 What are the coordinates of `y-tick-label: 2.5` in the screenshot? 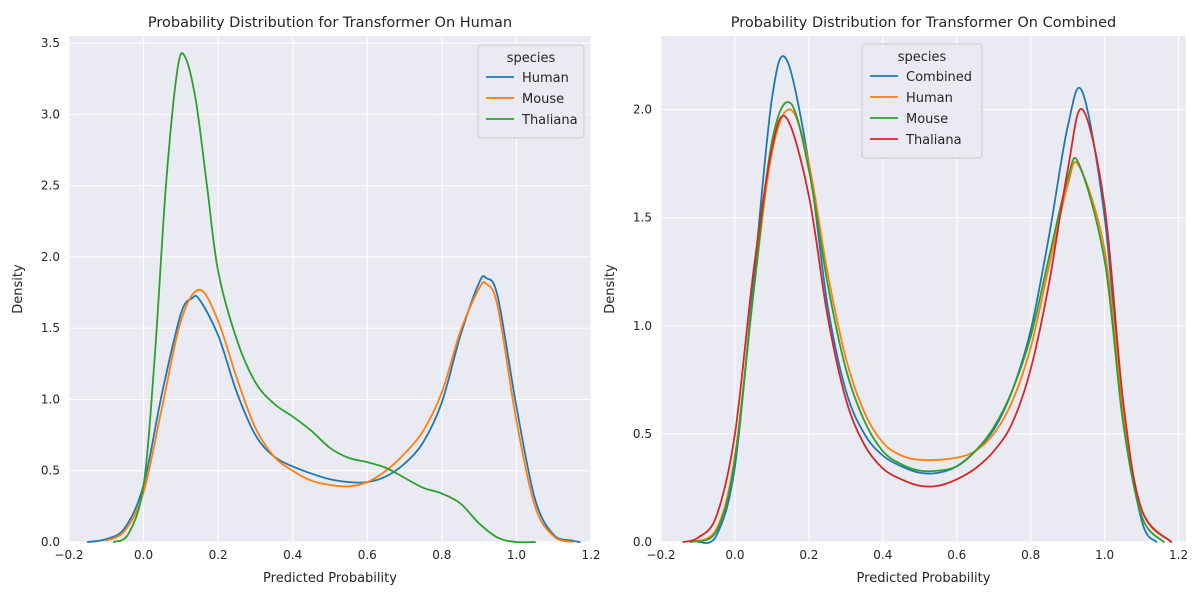 It's located at (50, 186).